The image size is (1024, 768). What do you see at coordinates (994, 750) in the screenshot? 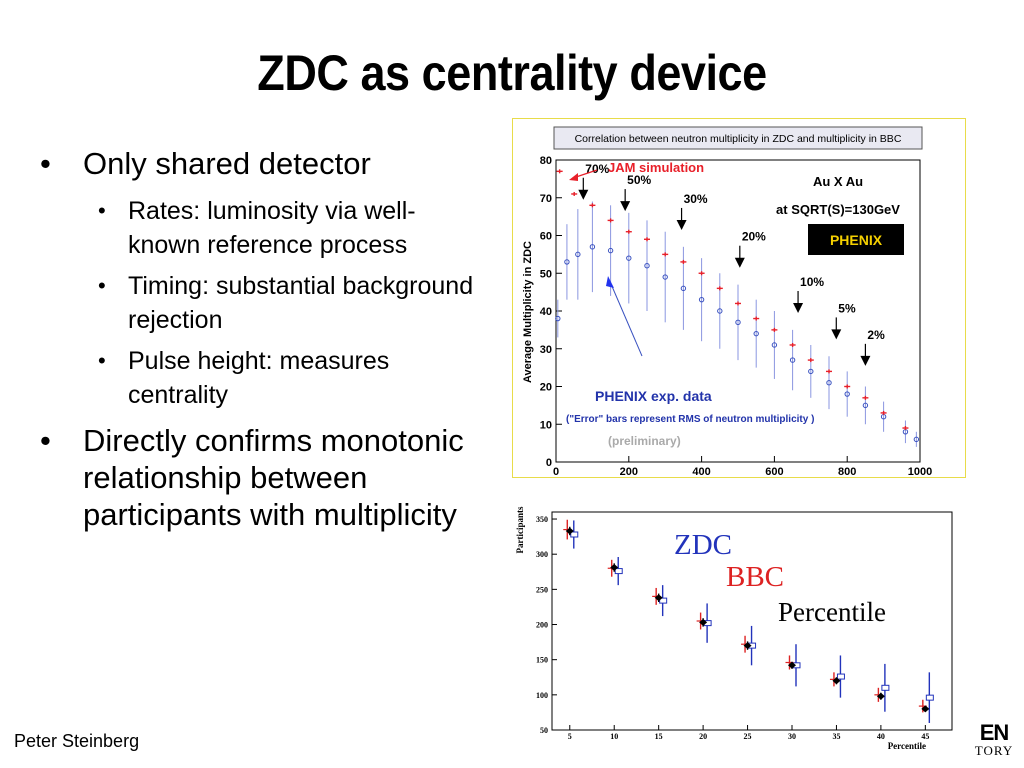
I see `corner-logo-line2: TORY` at bounding box center [994, 750].